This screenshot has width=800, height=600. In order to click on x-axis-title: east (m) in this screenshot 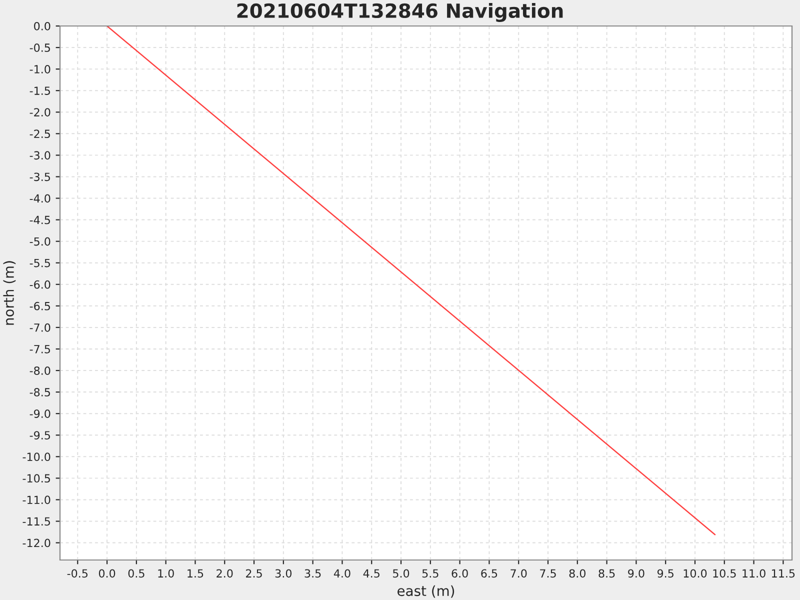, I will do `click(426, 591)`.